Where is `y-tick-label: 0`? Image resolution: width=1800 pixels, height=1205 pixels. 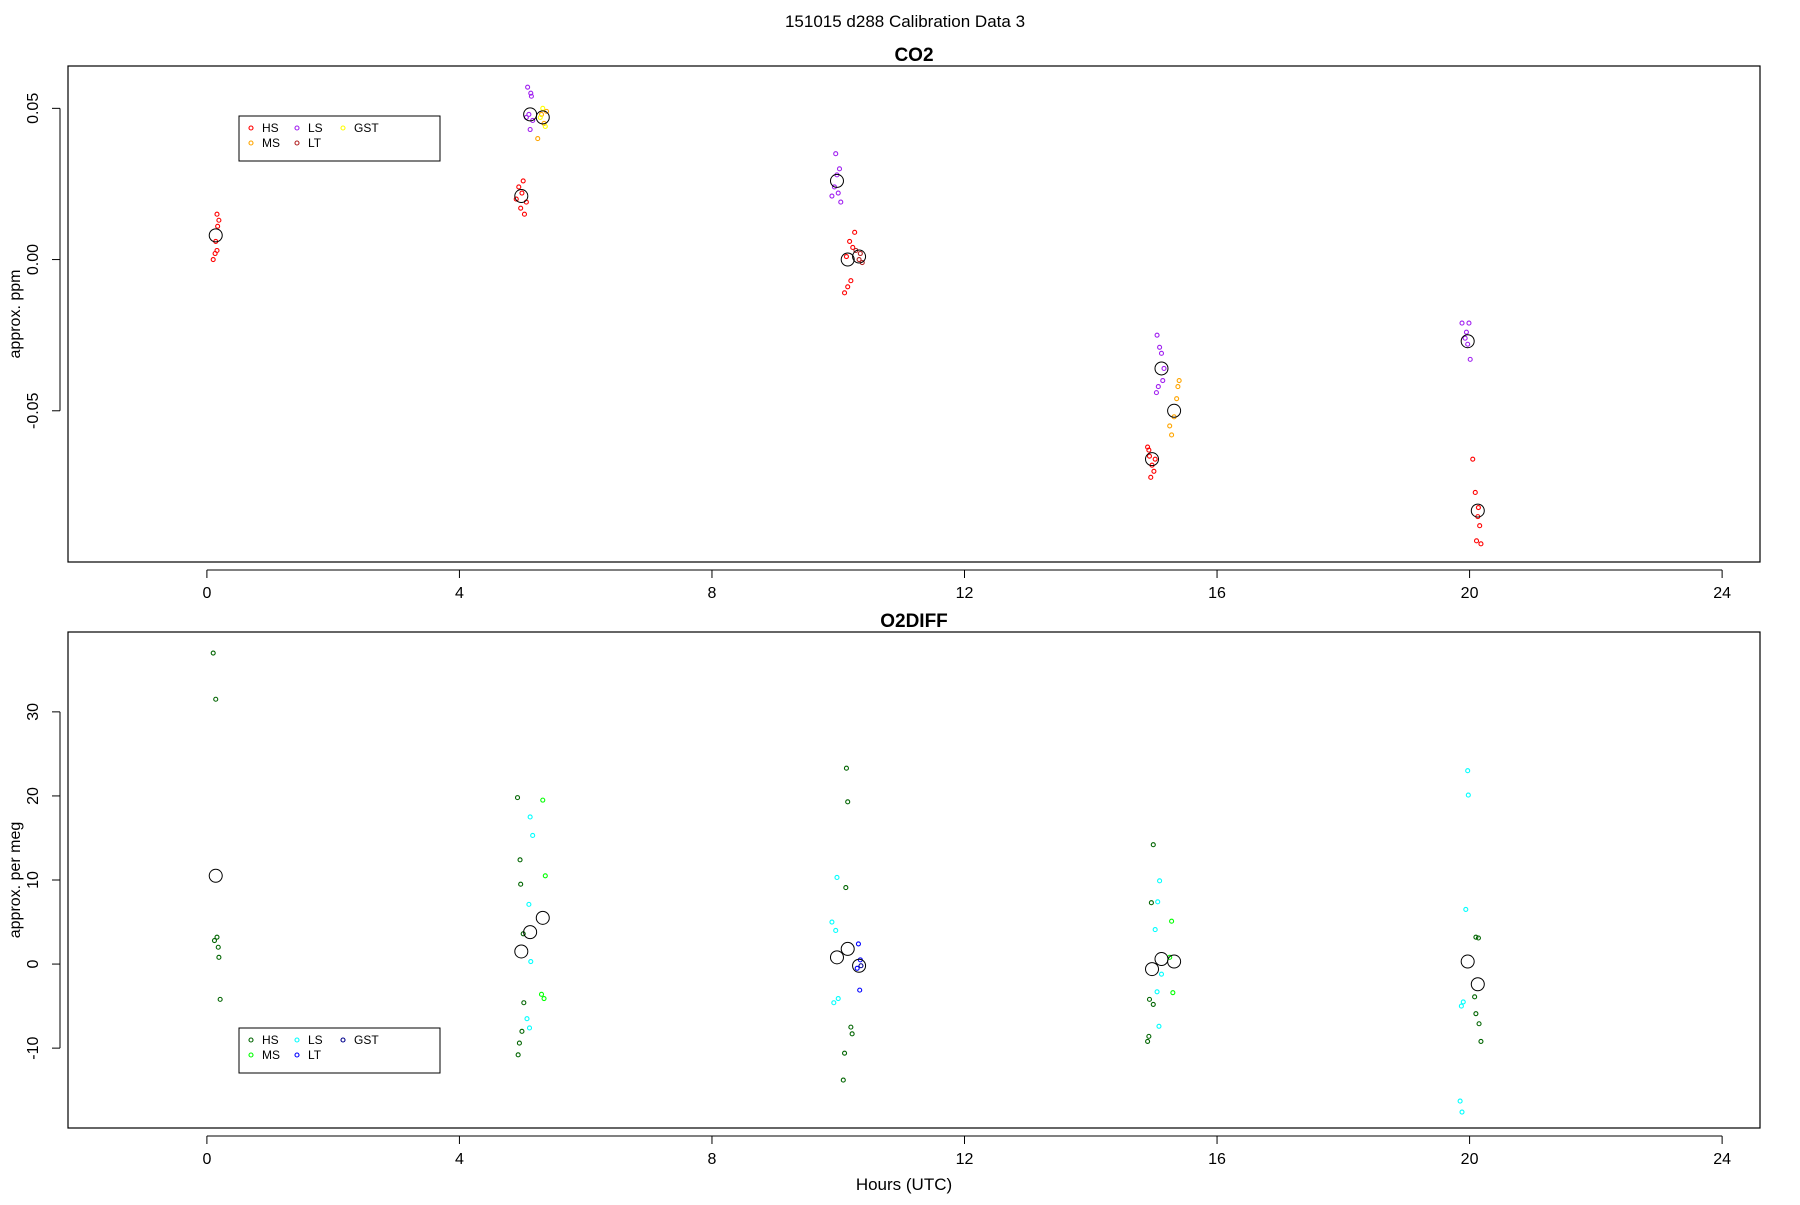
y-tick-label: 0 is located at coordinates (33, 964).